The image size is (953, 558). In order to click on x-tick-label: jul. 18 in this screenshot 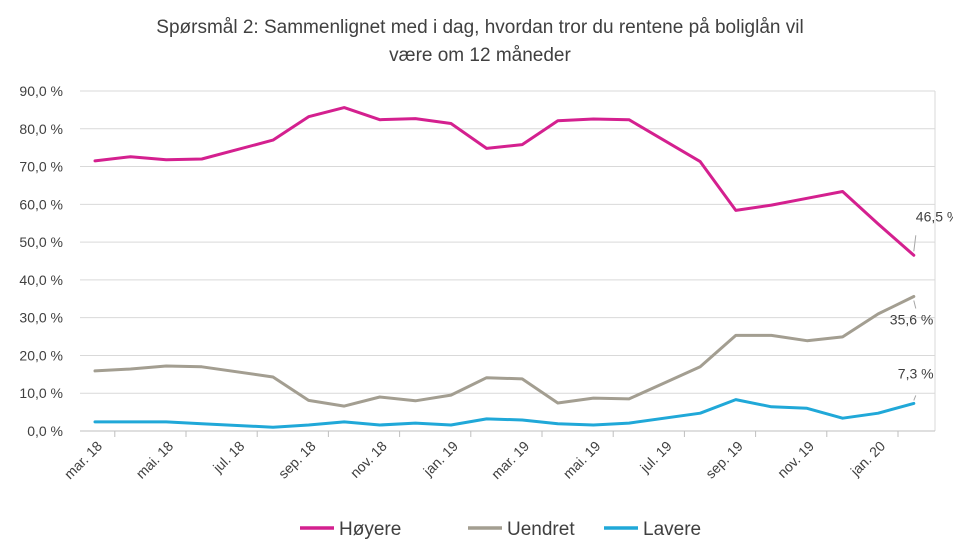, I will do `click(228, 457)`.